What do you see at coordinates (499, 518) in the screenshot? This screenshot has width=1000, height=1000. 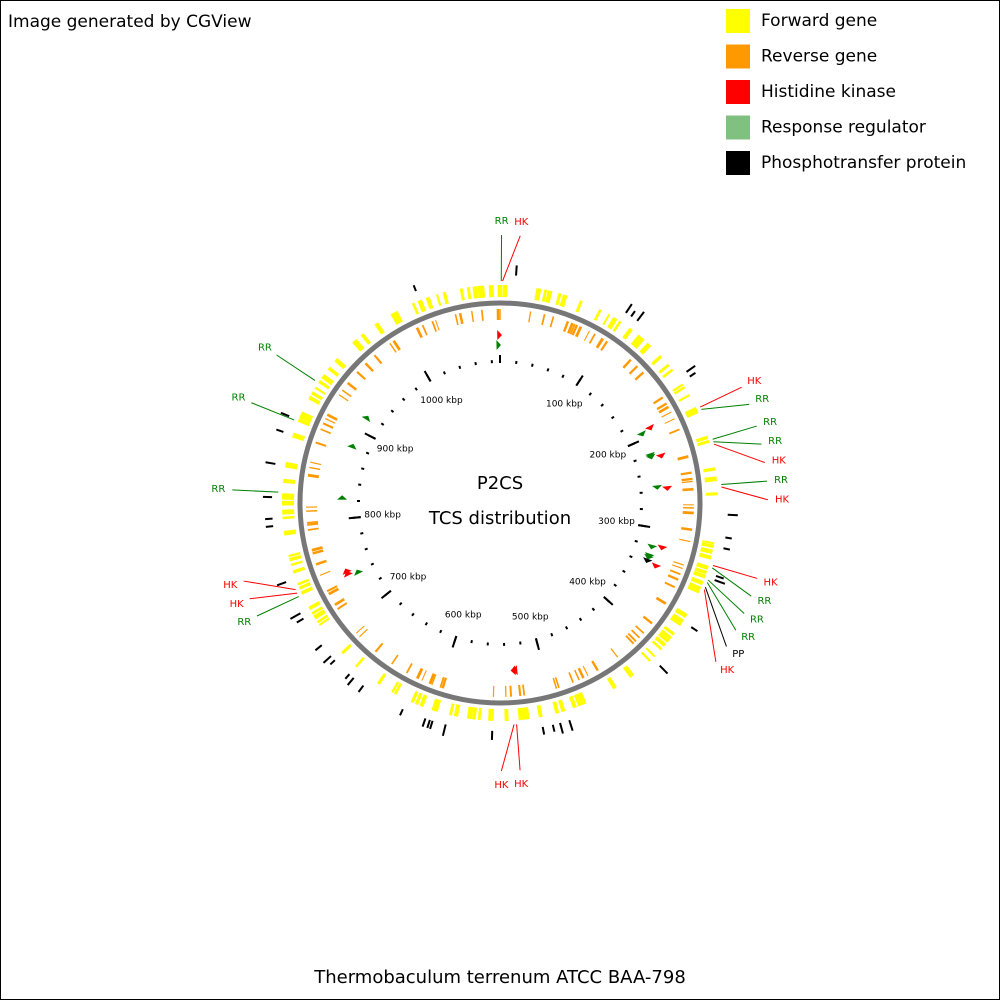 I see `center-subtitle: TCS distribution` at bounding box center [499, 518].